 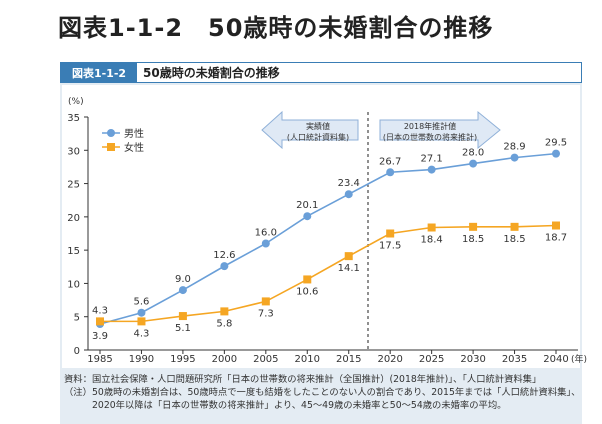 What do you see at coordinates (224, 255) in the screenshot?
I see `data-label: 12.6` at bounding box center [224, 255].